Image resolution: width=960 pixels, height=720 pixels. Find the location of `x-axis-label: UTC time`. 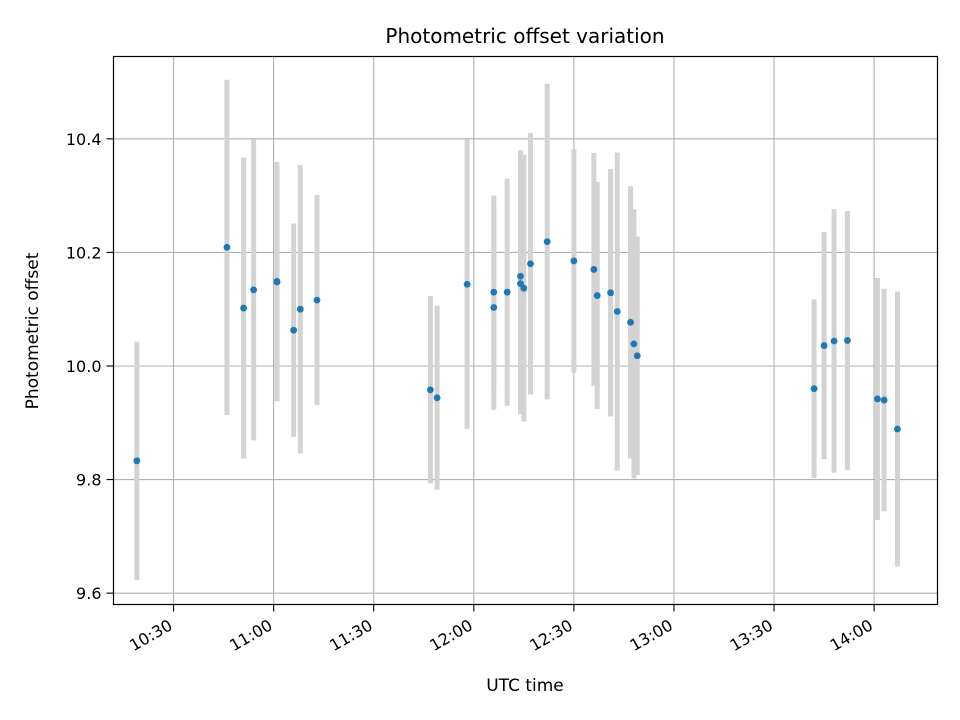

x-axis-label: UTC time is located at coordinates (525, 686).